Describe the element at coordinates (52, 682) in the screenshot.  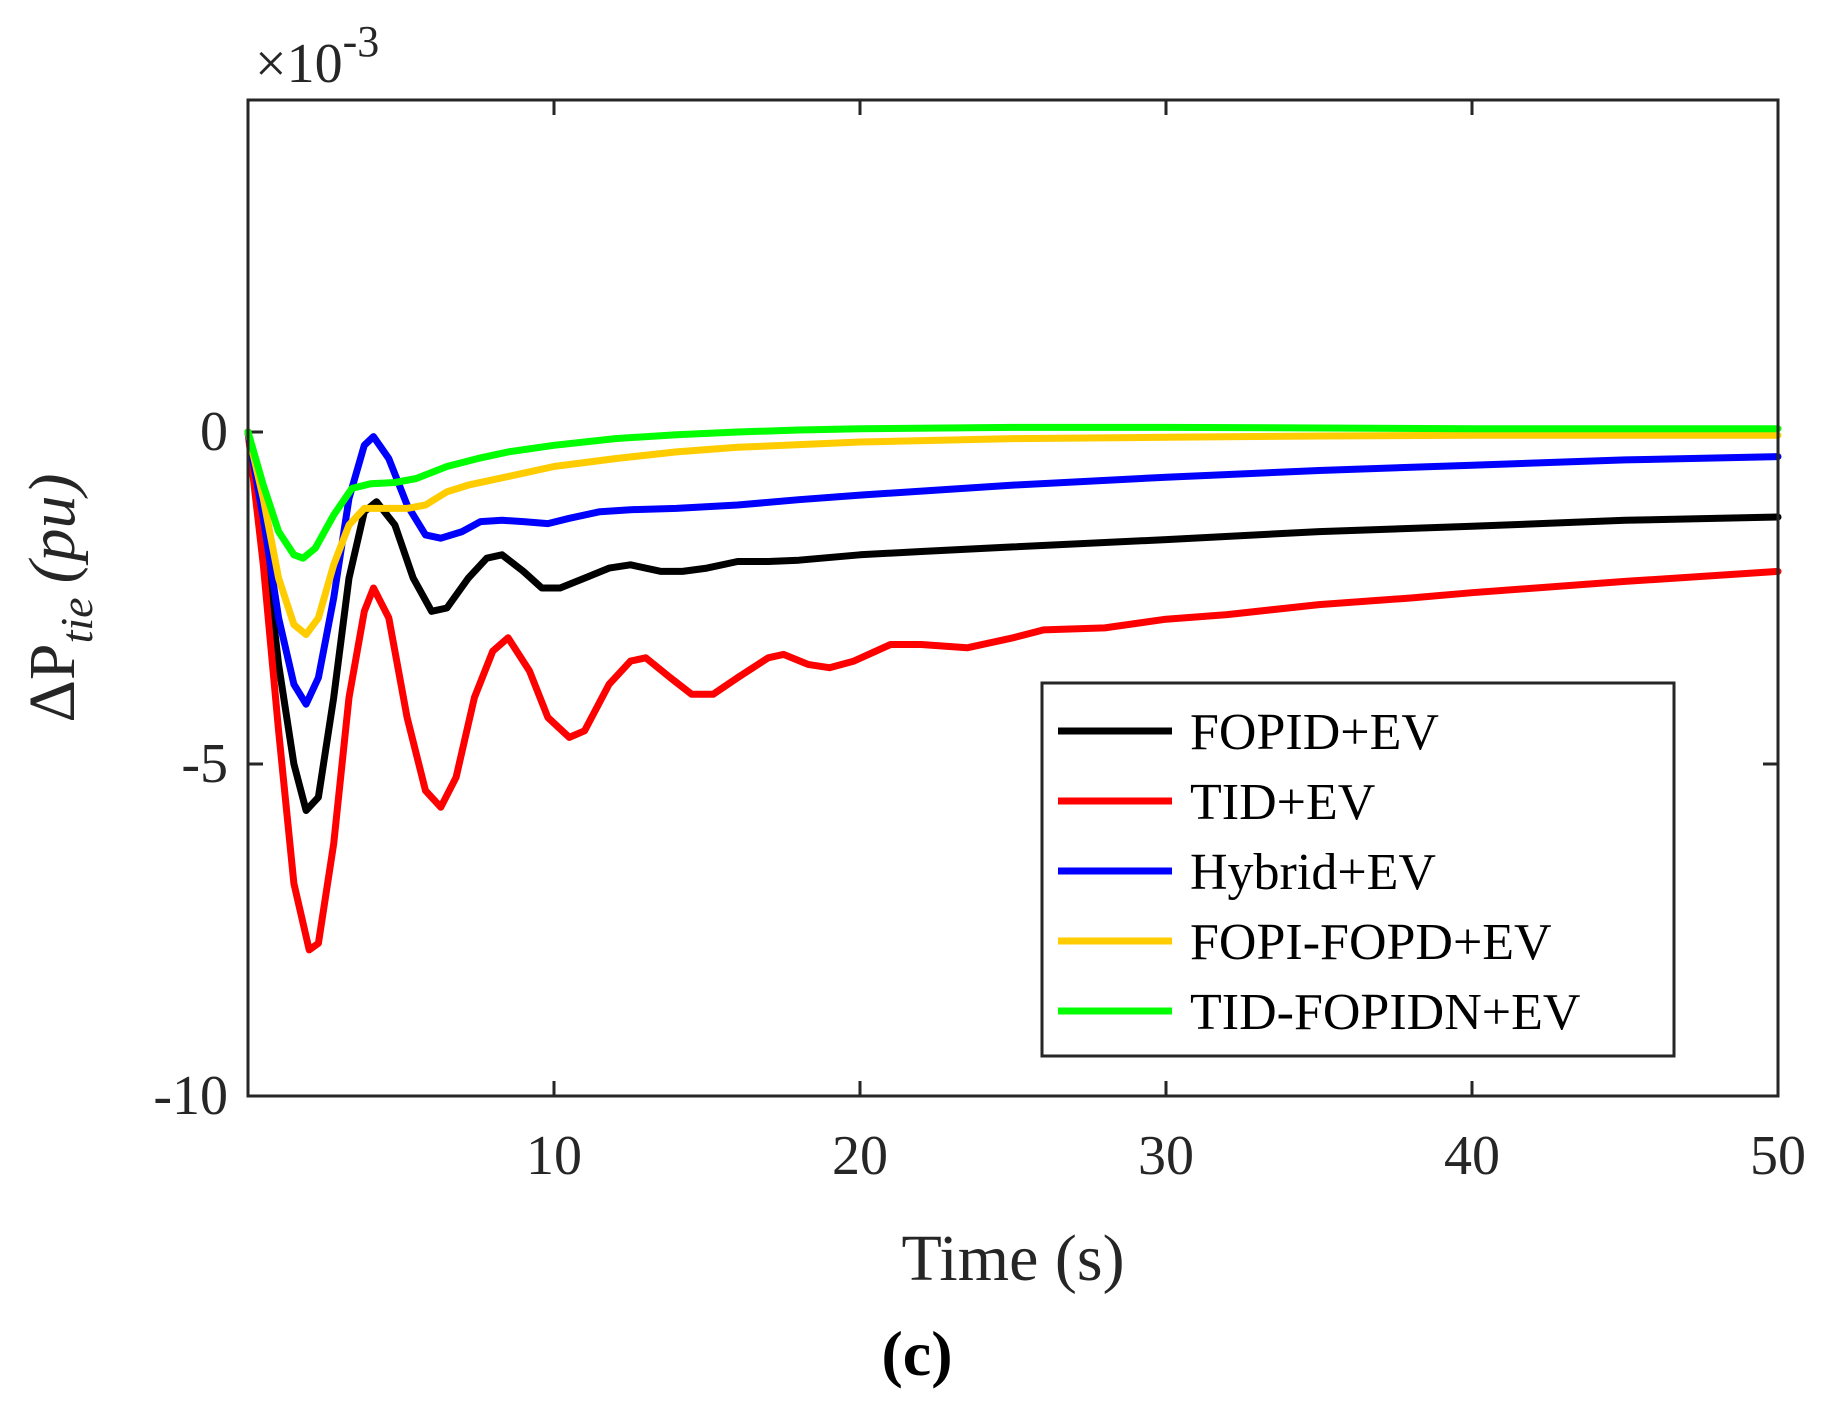
I see `y-axis-label-prefix: ΔP` at that location.